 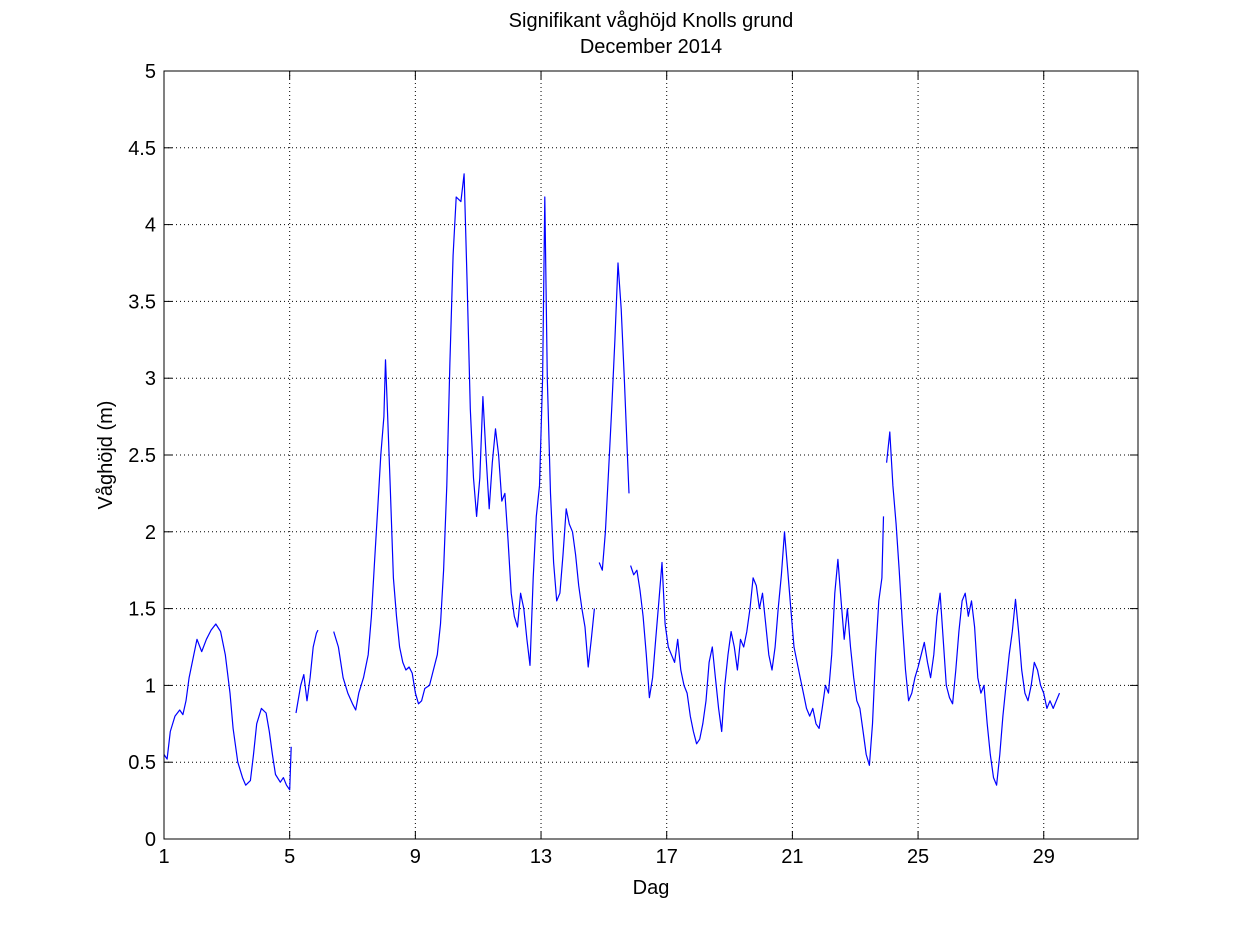 What do you see at coordinates (541, 857) in the screenshot?
I see `x-tick-label: 13` at bounding box center [541, 857].